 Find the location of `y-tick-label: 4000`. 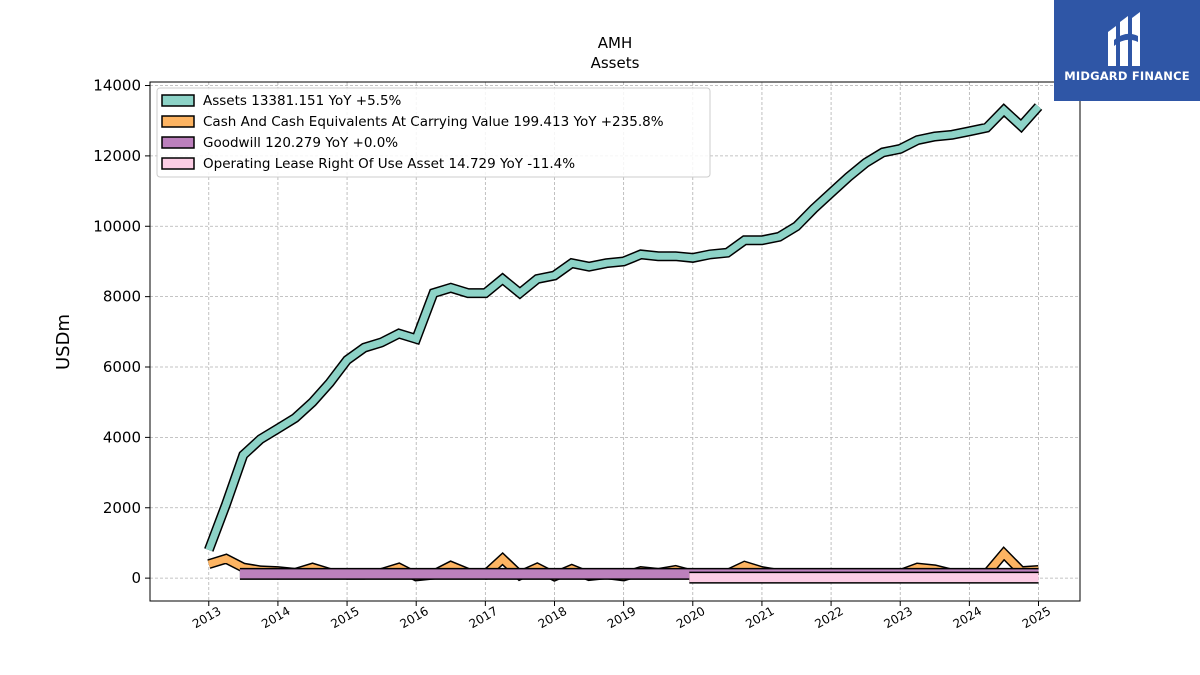

y-tick-label: 4000 is located at coordinates (122, 437).